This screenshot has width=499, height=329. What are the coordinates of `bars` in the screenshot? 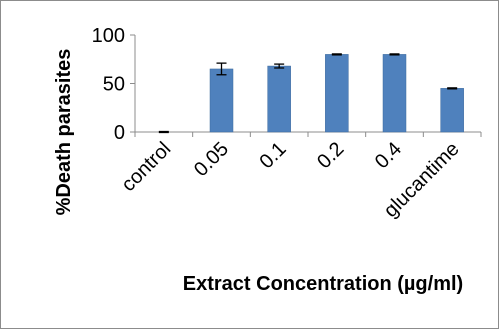 It's located at (336, 93).